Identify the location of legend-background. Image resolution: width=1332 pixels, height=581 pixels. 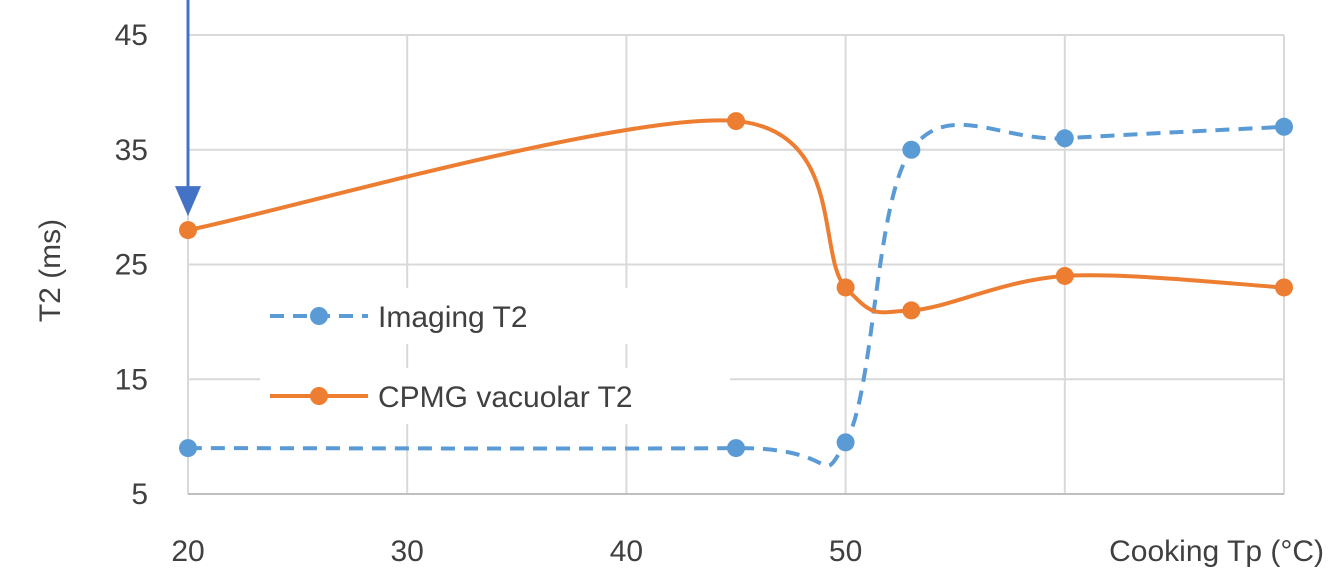
(495, 316).